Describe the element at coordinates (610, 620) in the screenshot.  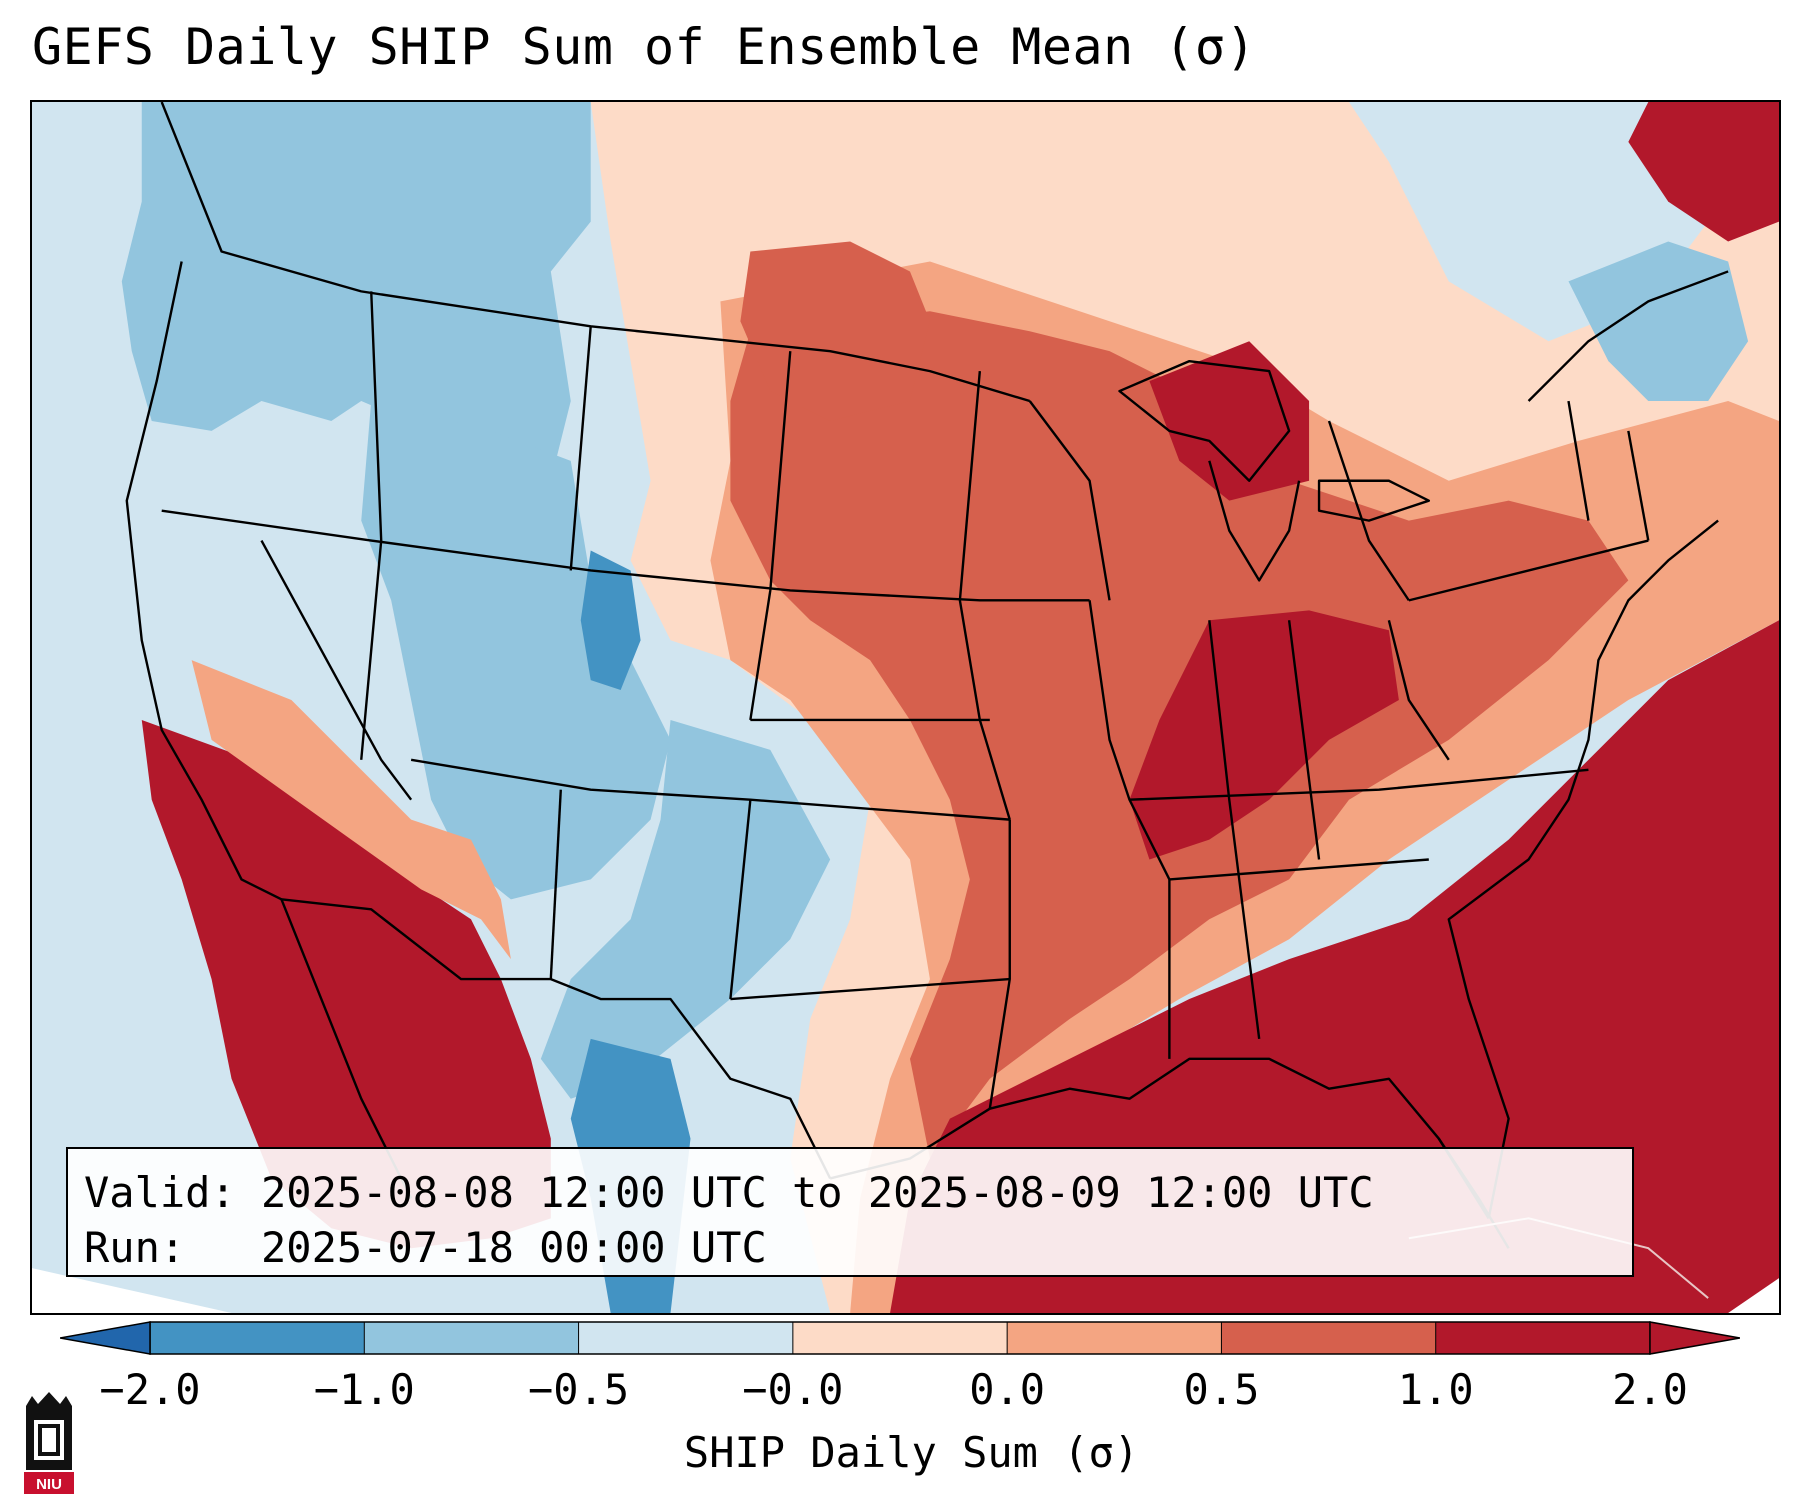
I see `region-colorado-strong-negative` at that location.